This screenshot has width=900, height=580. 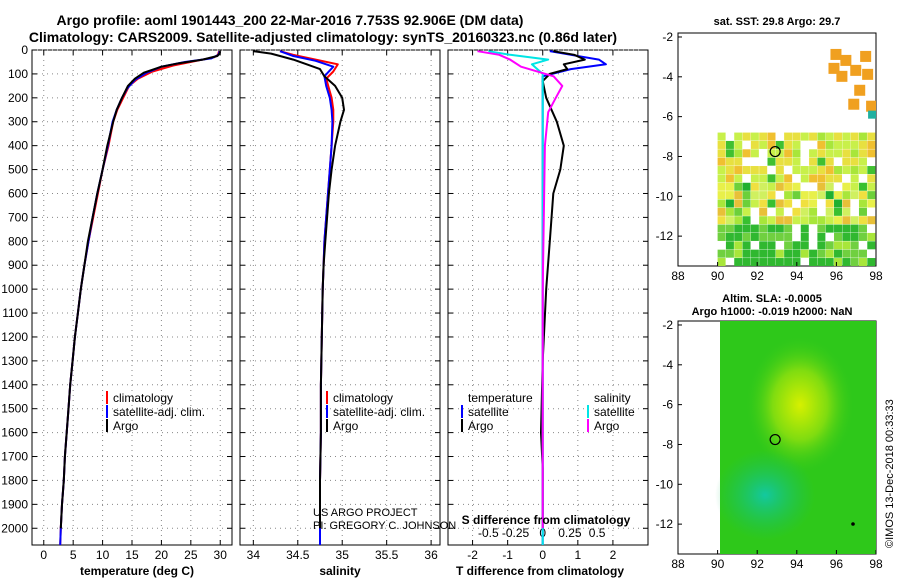 What do you see at coordinates (343, 555) in the screenshot?
I see `x-tick-label: 35` at bounding box center [343, 555].